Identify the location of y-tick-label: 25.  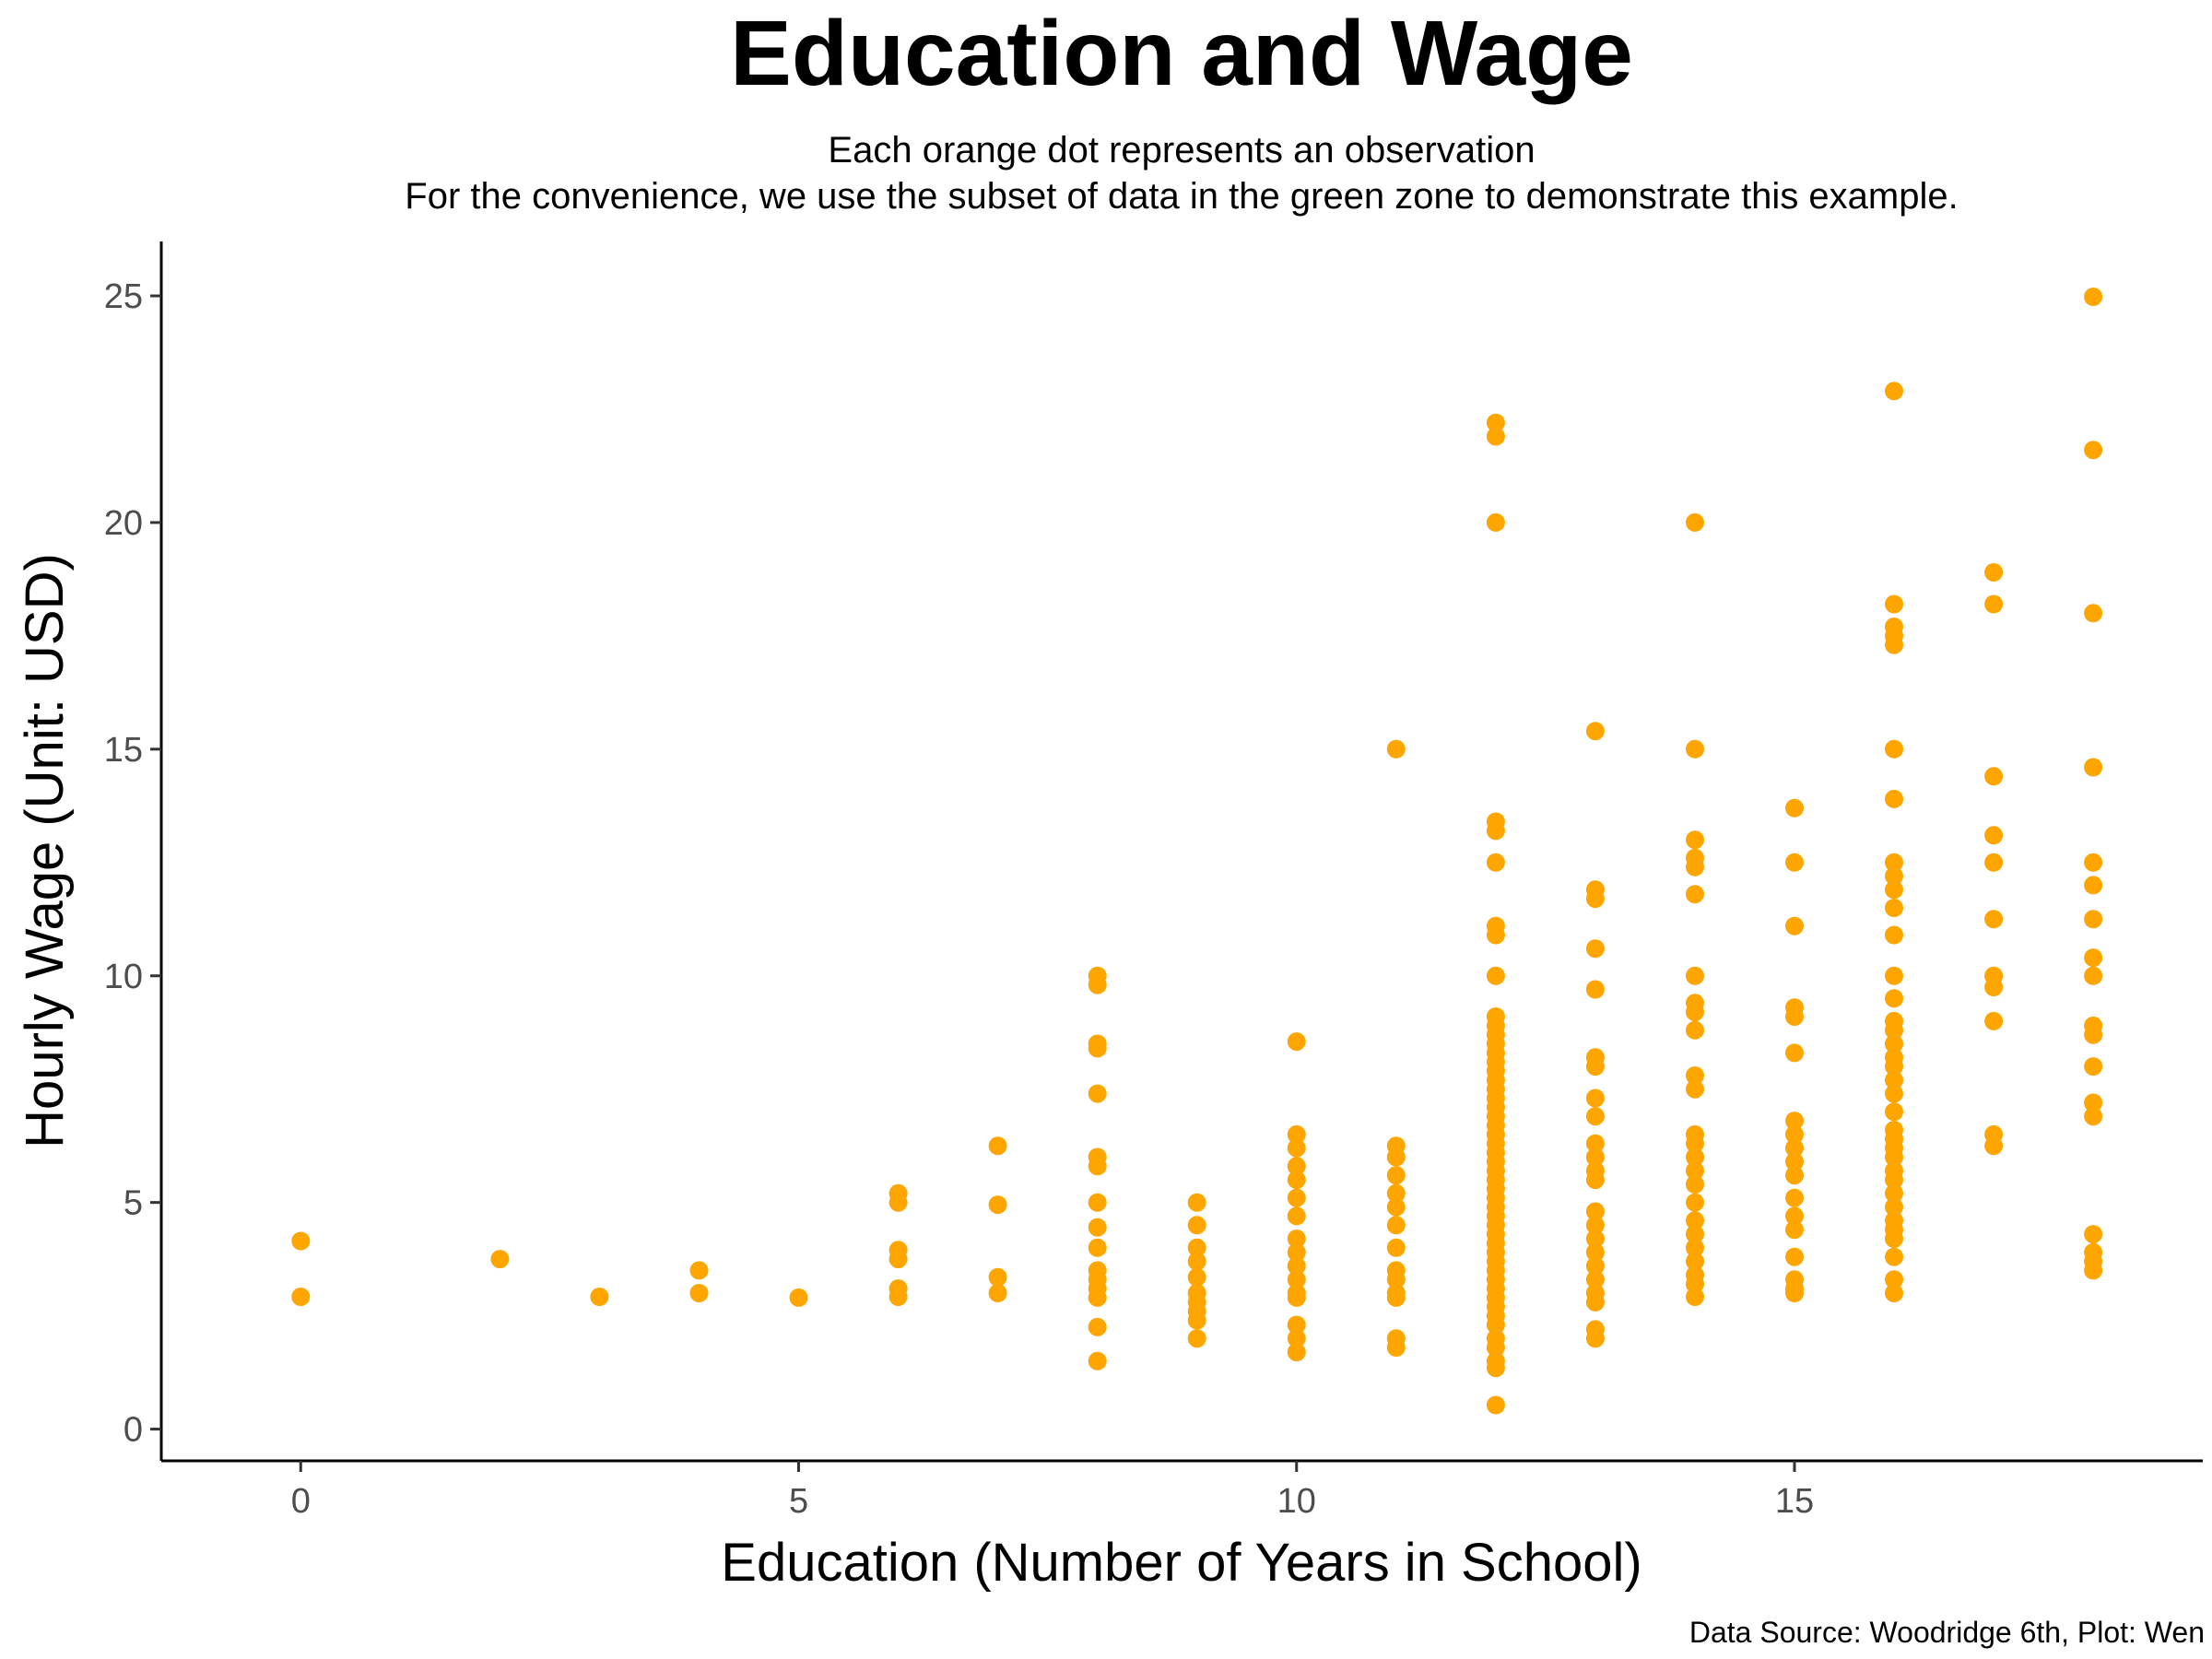
(123, 296).